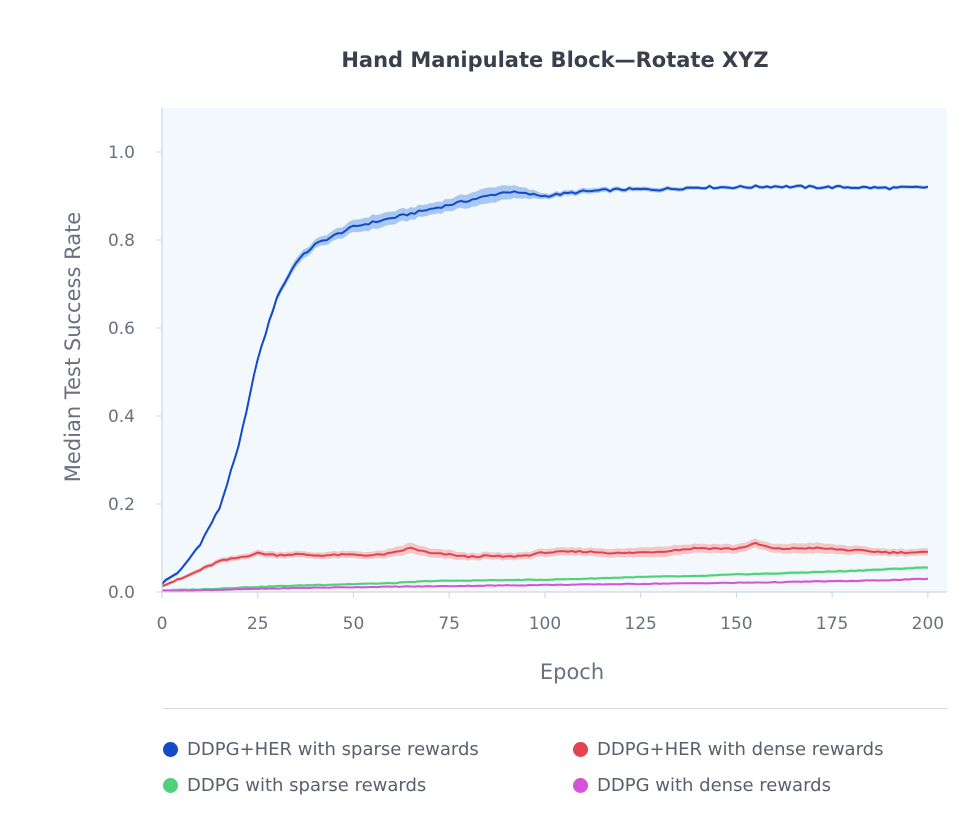  I want to click on x-tick-label: 75, so click(449, 624).